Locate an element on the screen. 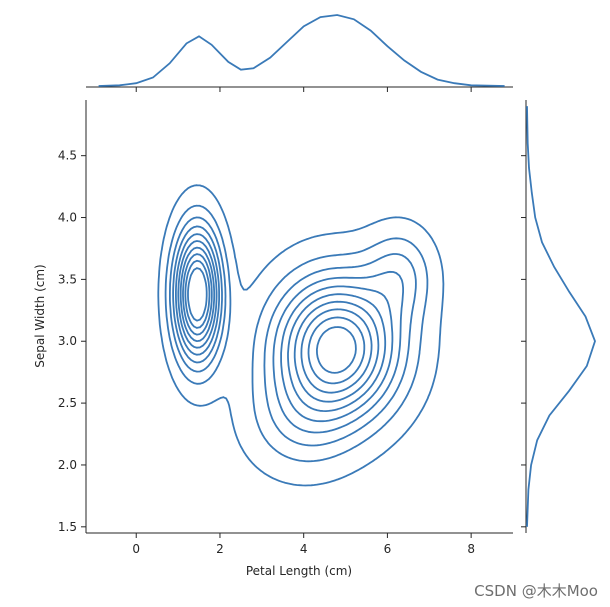  y-tick-label: 2.0 is located at coordinates (67, 465).